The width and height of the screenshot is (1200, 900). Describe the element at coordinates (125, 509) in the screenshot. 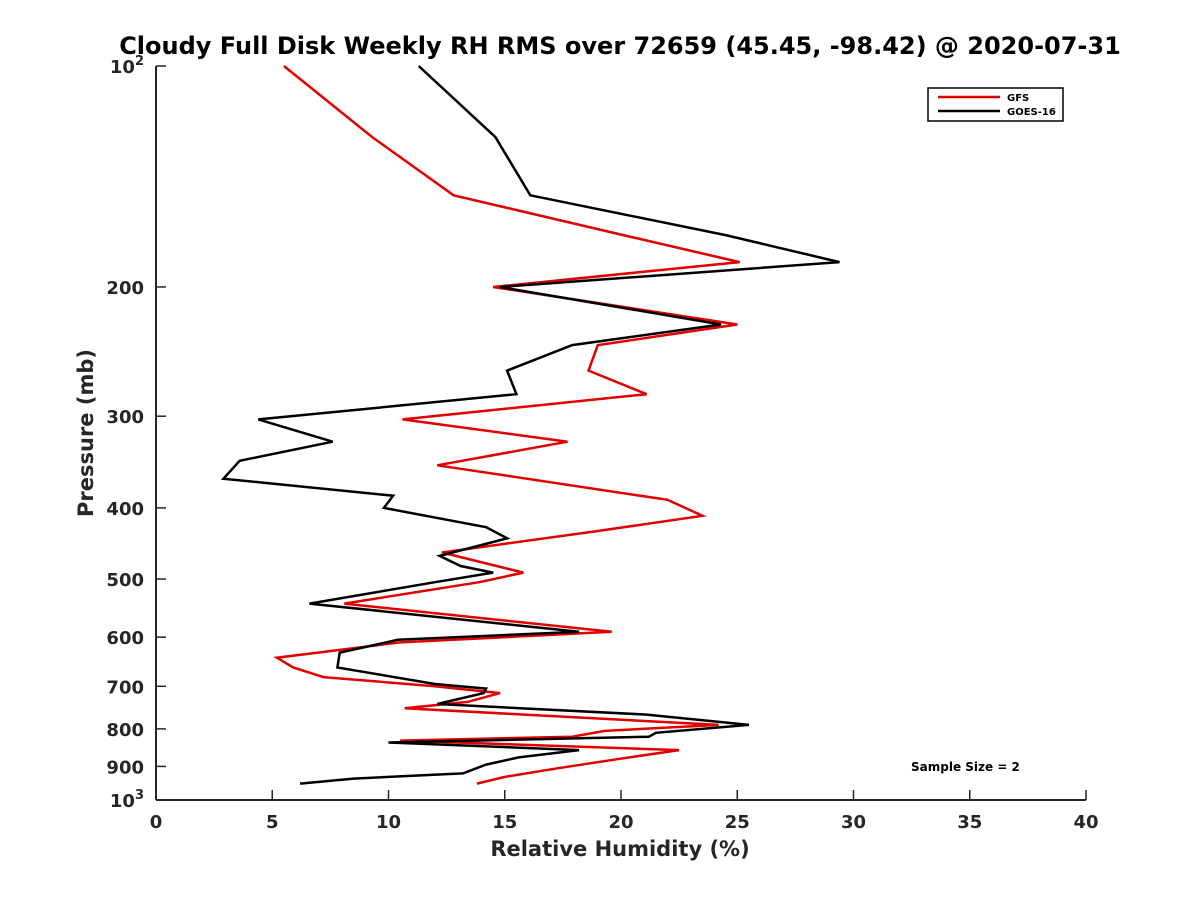

I see `y-tick-label: 400` at that location.